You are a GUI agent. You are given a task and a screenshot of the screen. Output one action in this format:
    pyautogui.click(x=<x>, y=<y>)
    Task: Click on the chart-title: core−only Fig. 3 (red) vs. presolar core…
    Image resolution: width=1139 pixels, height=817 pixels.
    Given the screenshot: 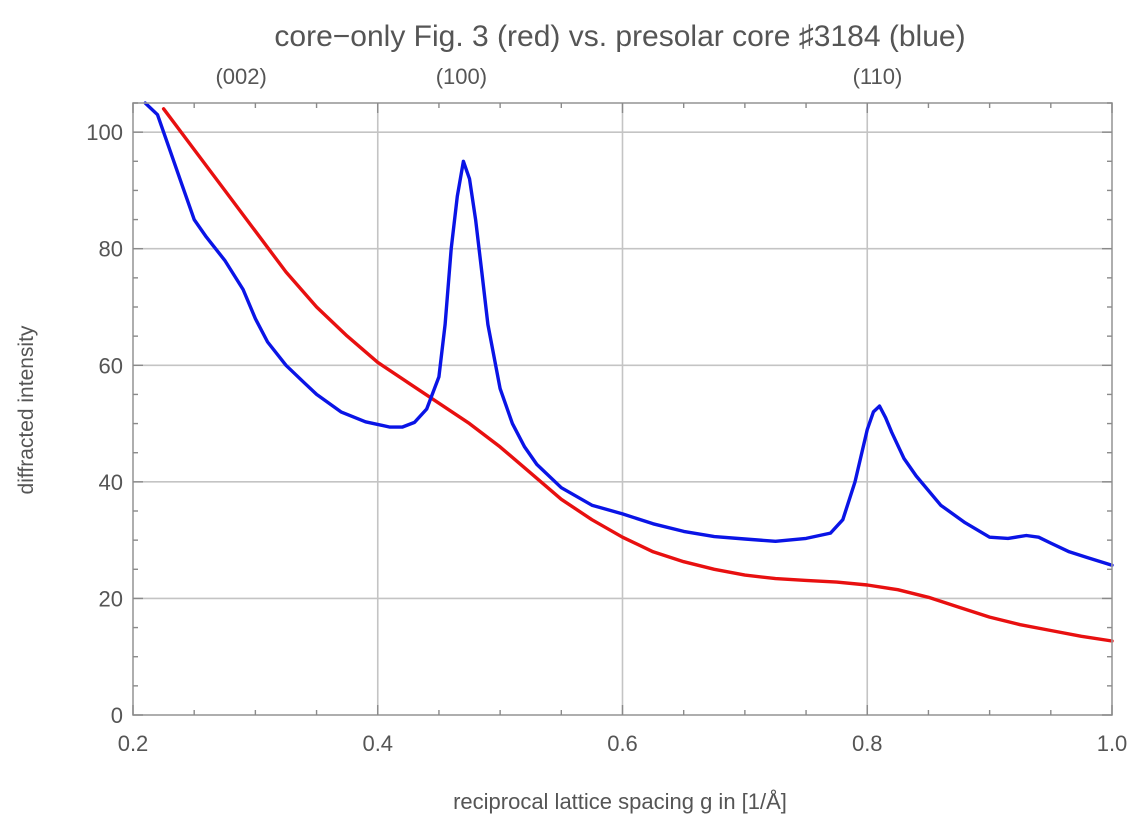 What is the action you would take?
    pyautogui.click(x=619, y=36)
    